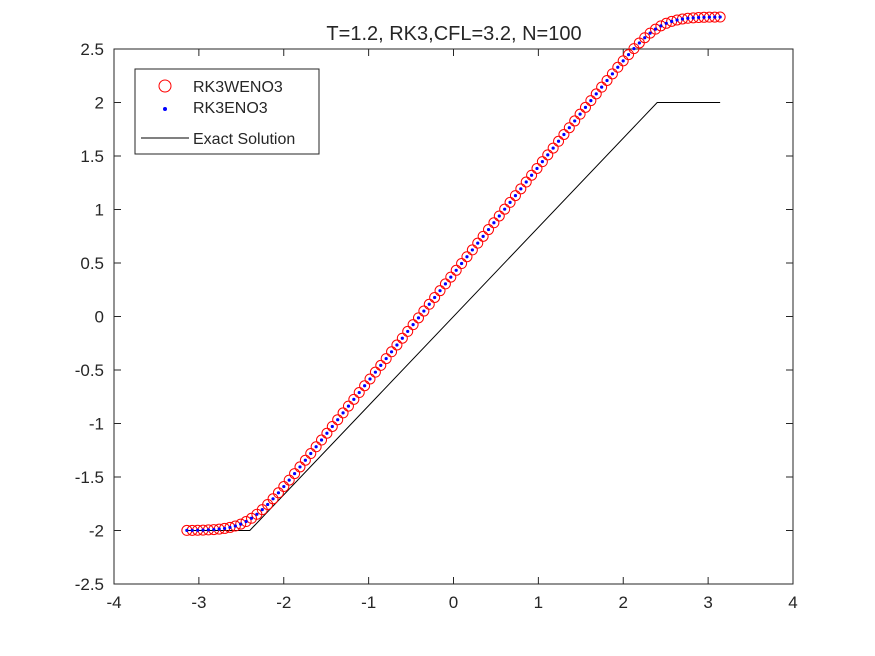 Image resolution: width=875 pixels, height=656 pixels. I want to click on x-tick-label: -3, so click(198, 602).